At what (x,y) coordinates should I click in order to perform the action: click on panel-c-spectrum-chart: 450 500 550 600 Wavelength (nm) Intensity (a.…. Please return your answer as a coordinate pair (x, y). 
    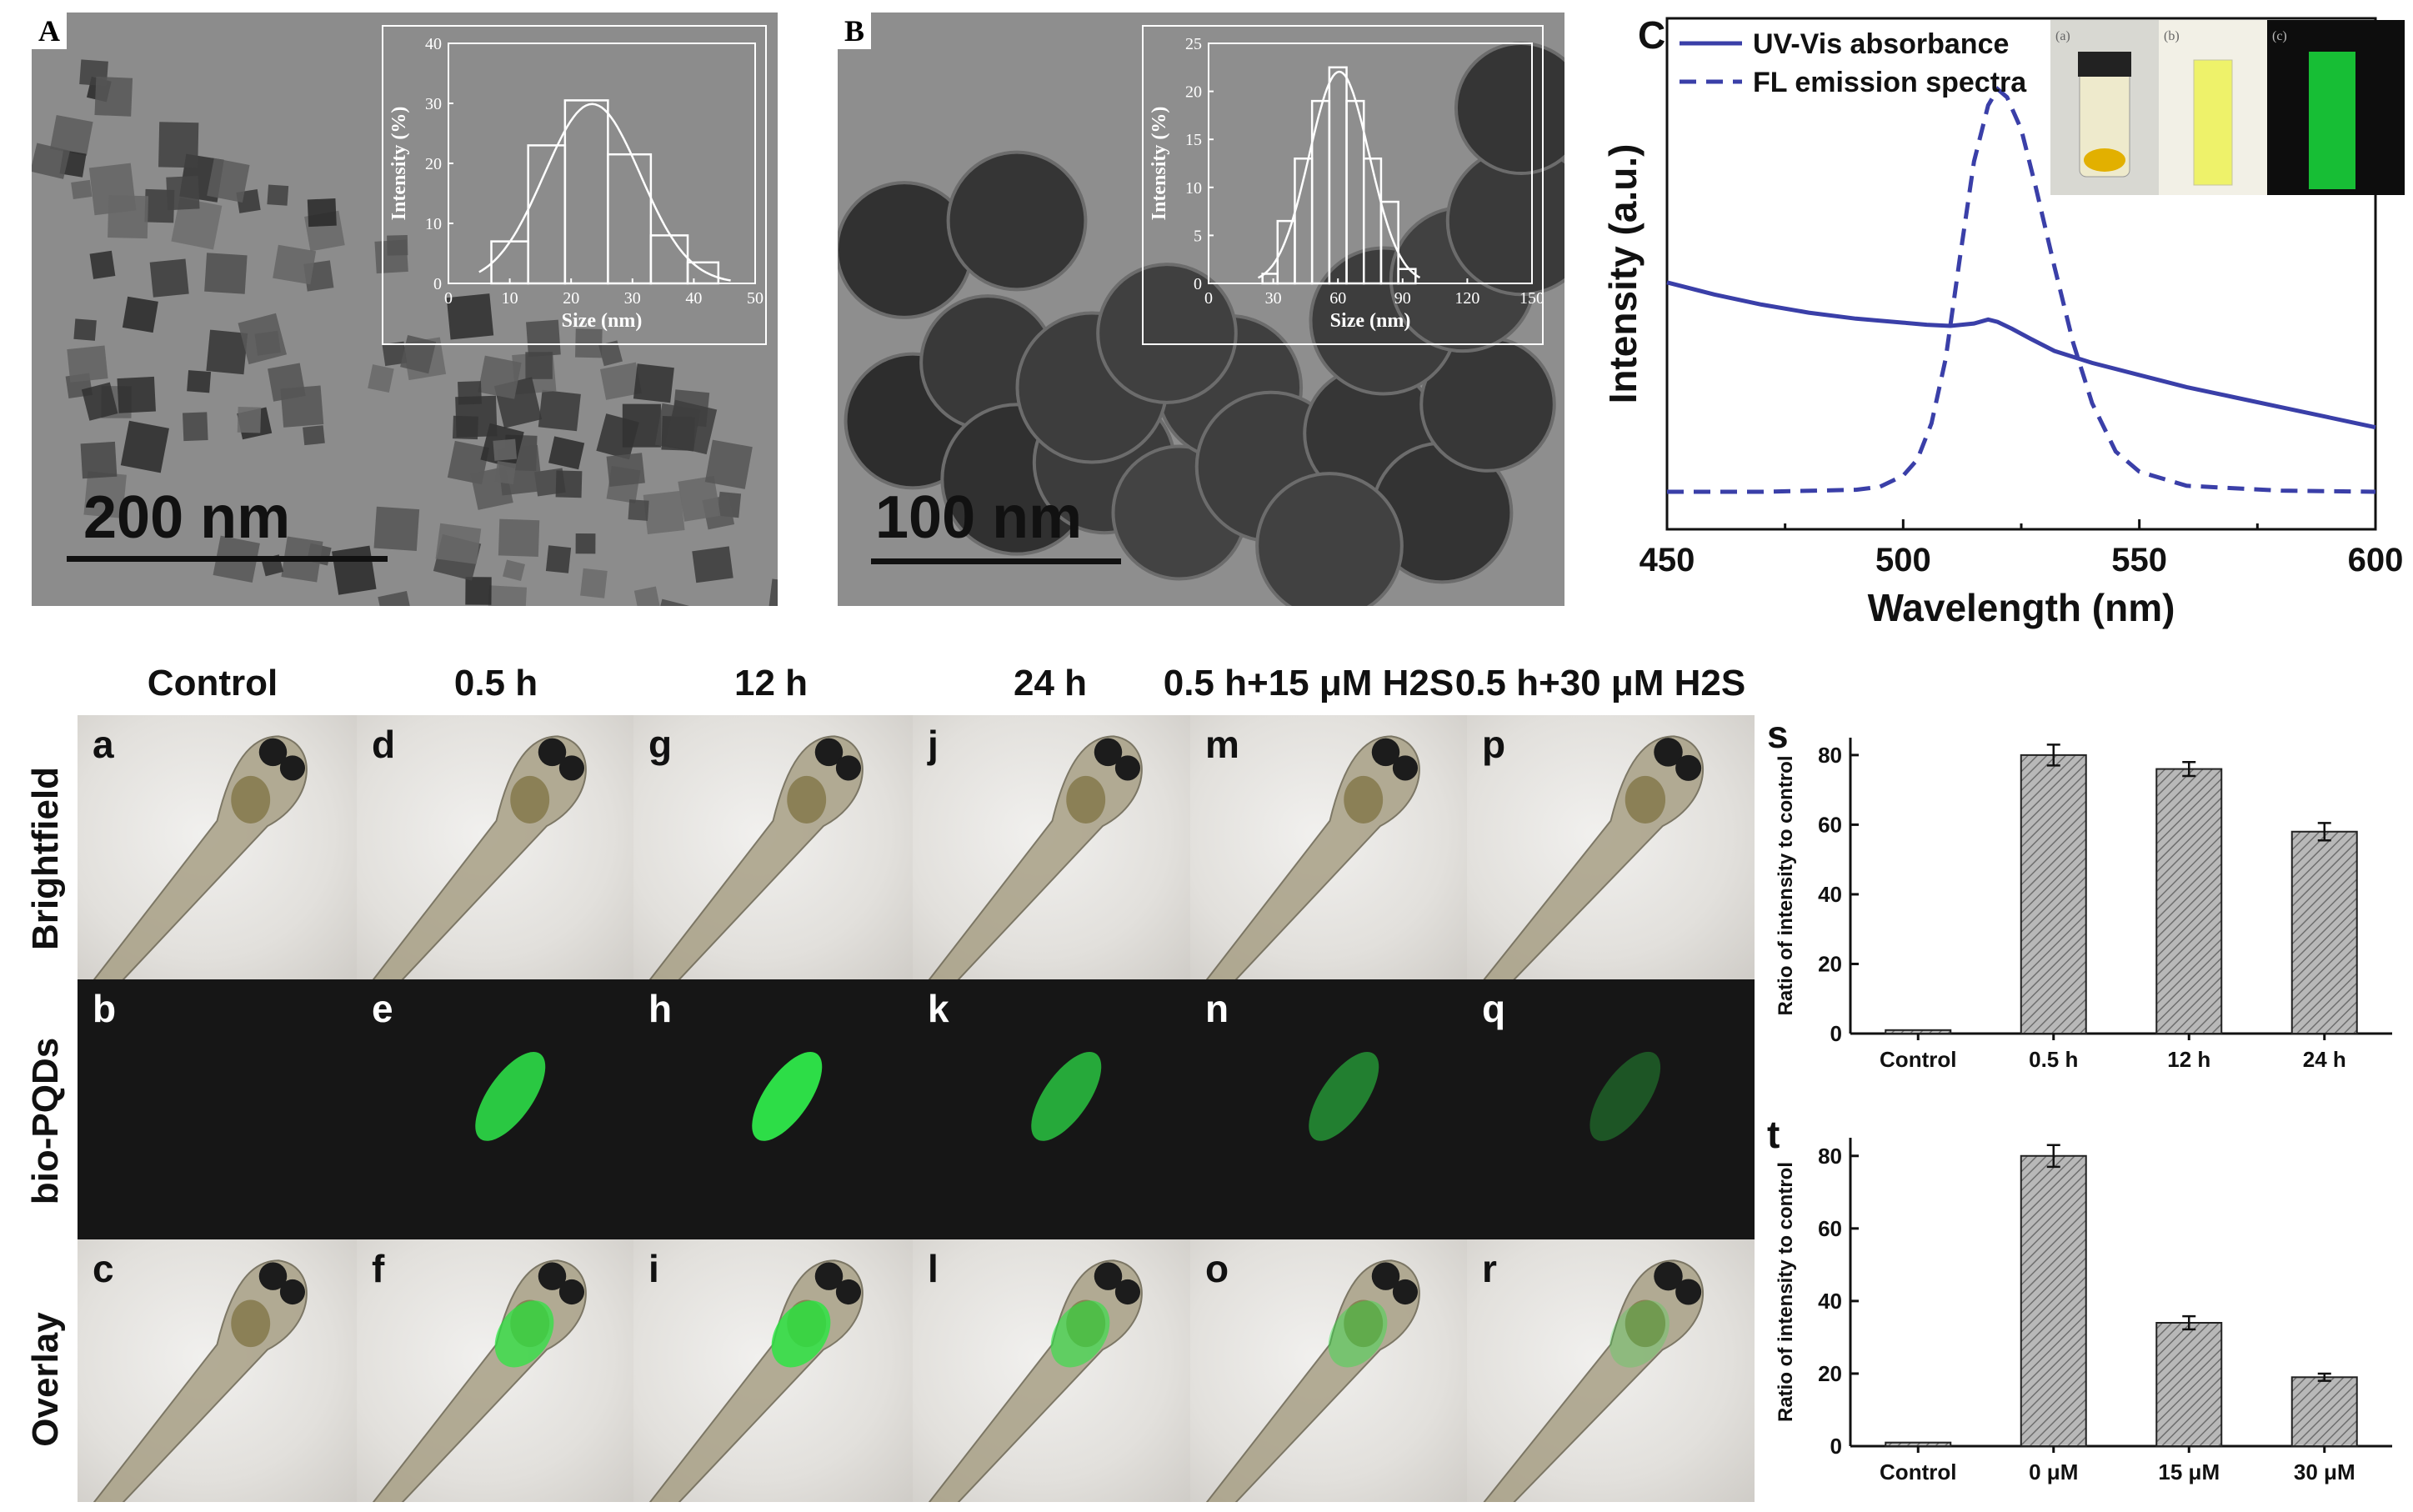
    Looking at the image, I should click on (2003, 321).